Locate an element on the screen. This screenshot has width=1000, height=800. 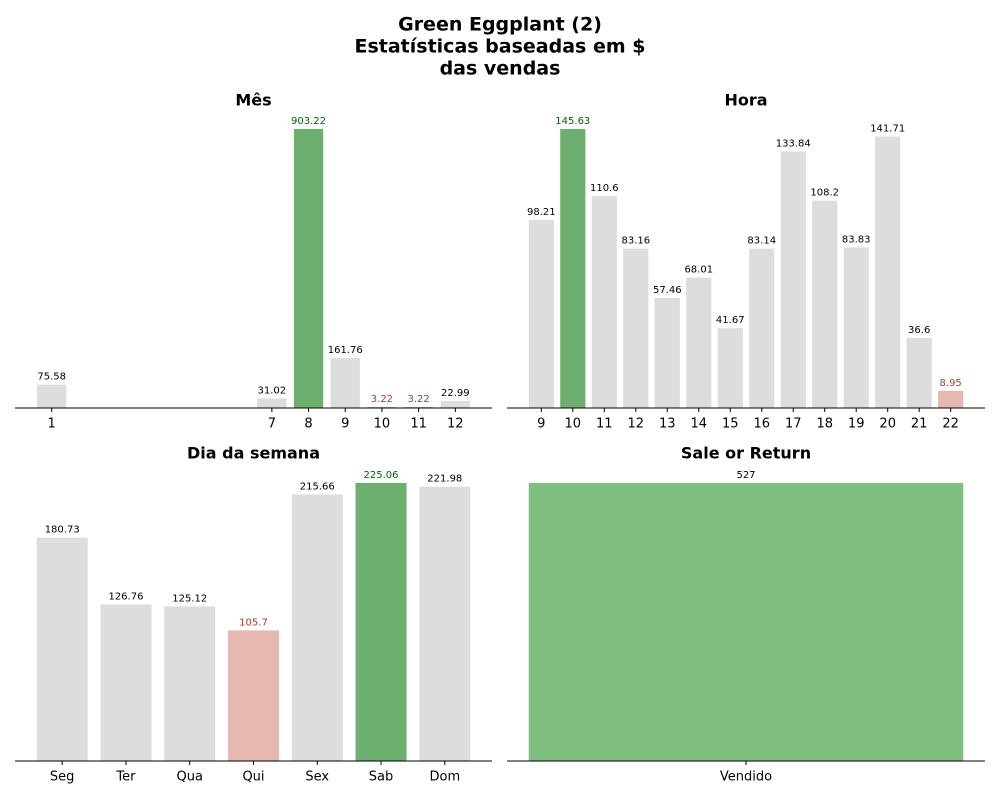
subplot-title: Sale or Return is located at coordinates (746, 453).